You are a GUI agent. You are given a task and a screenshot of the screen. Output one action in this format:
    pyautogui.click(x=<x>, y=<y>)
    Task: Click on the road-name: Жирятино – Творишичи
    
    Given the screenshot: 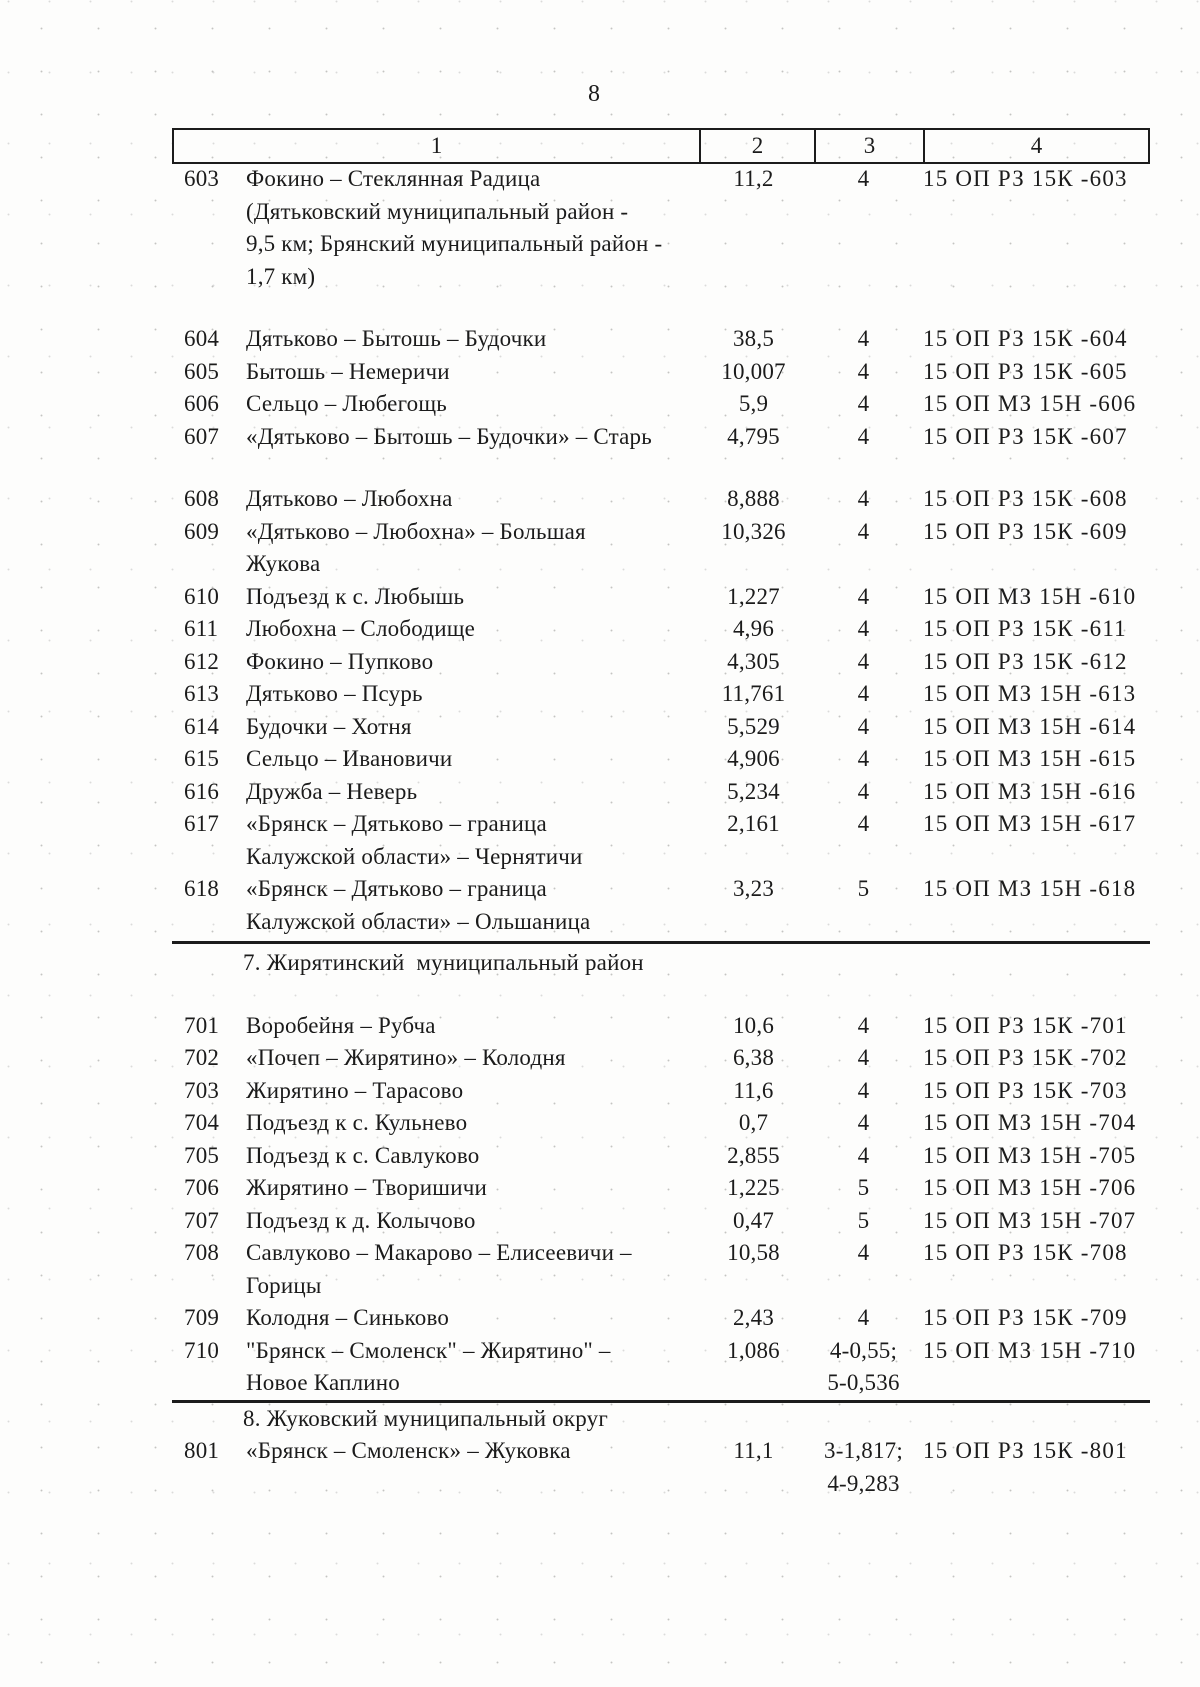 What is the action you would take?
    pyautogui.click(x=366, y=1187)
    